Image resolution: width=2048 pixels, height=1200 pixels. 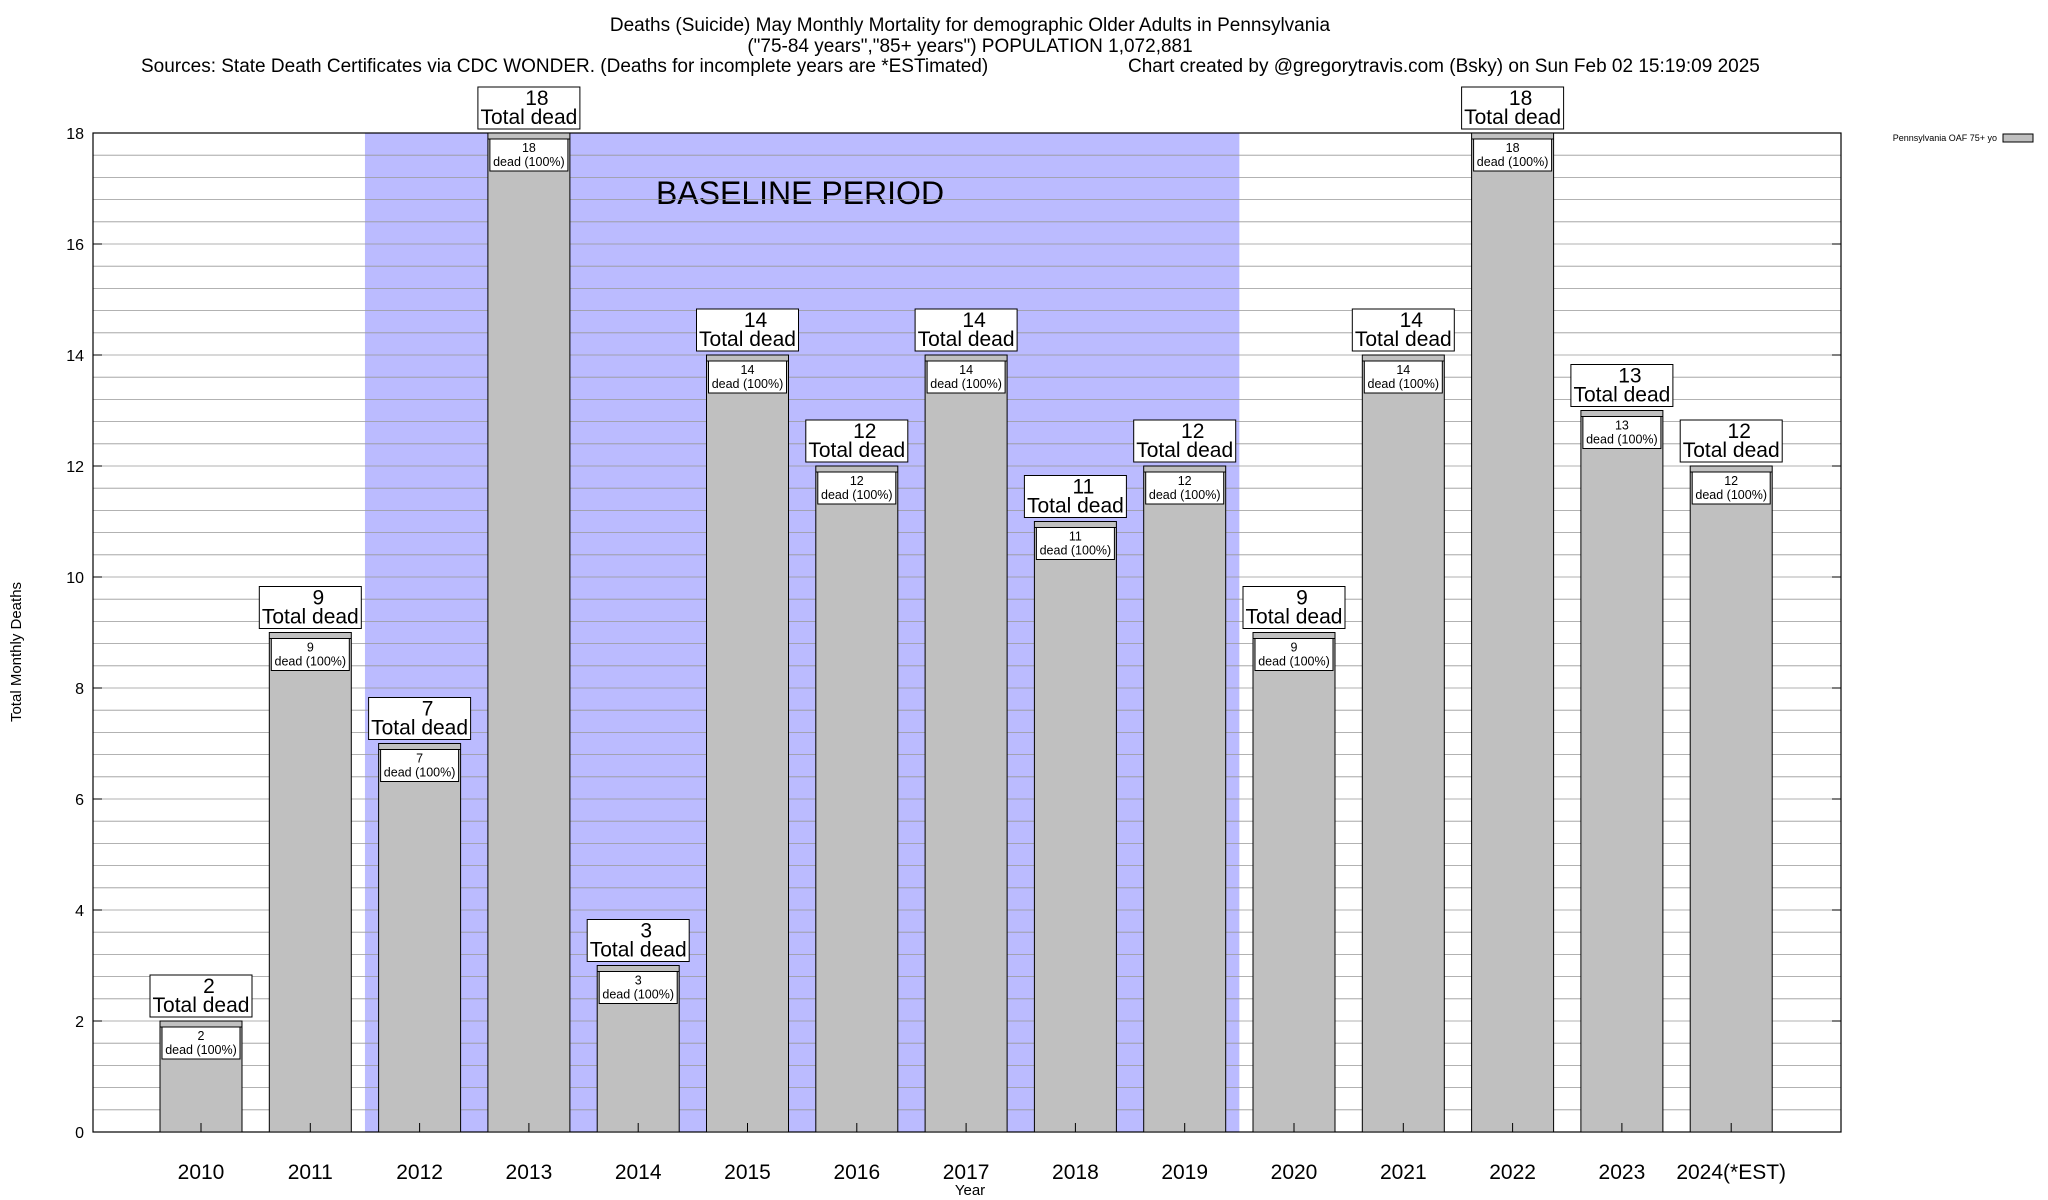 What do you see at coordinates (201, 1036) in the screenshot?
I see `segment-label-count: 2` at bounding box center [201, 1036].